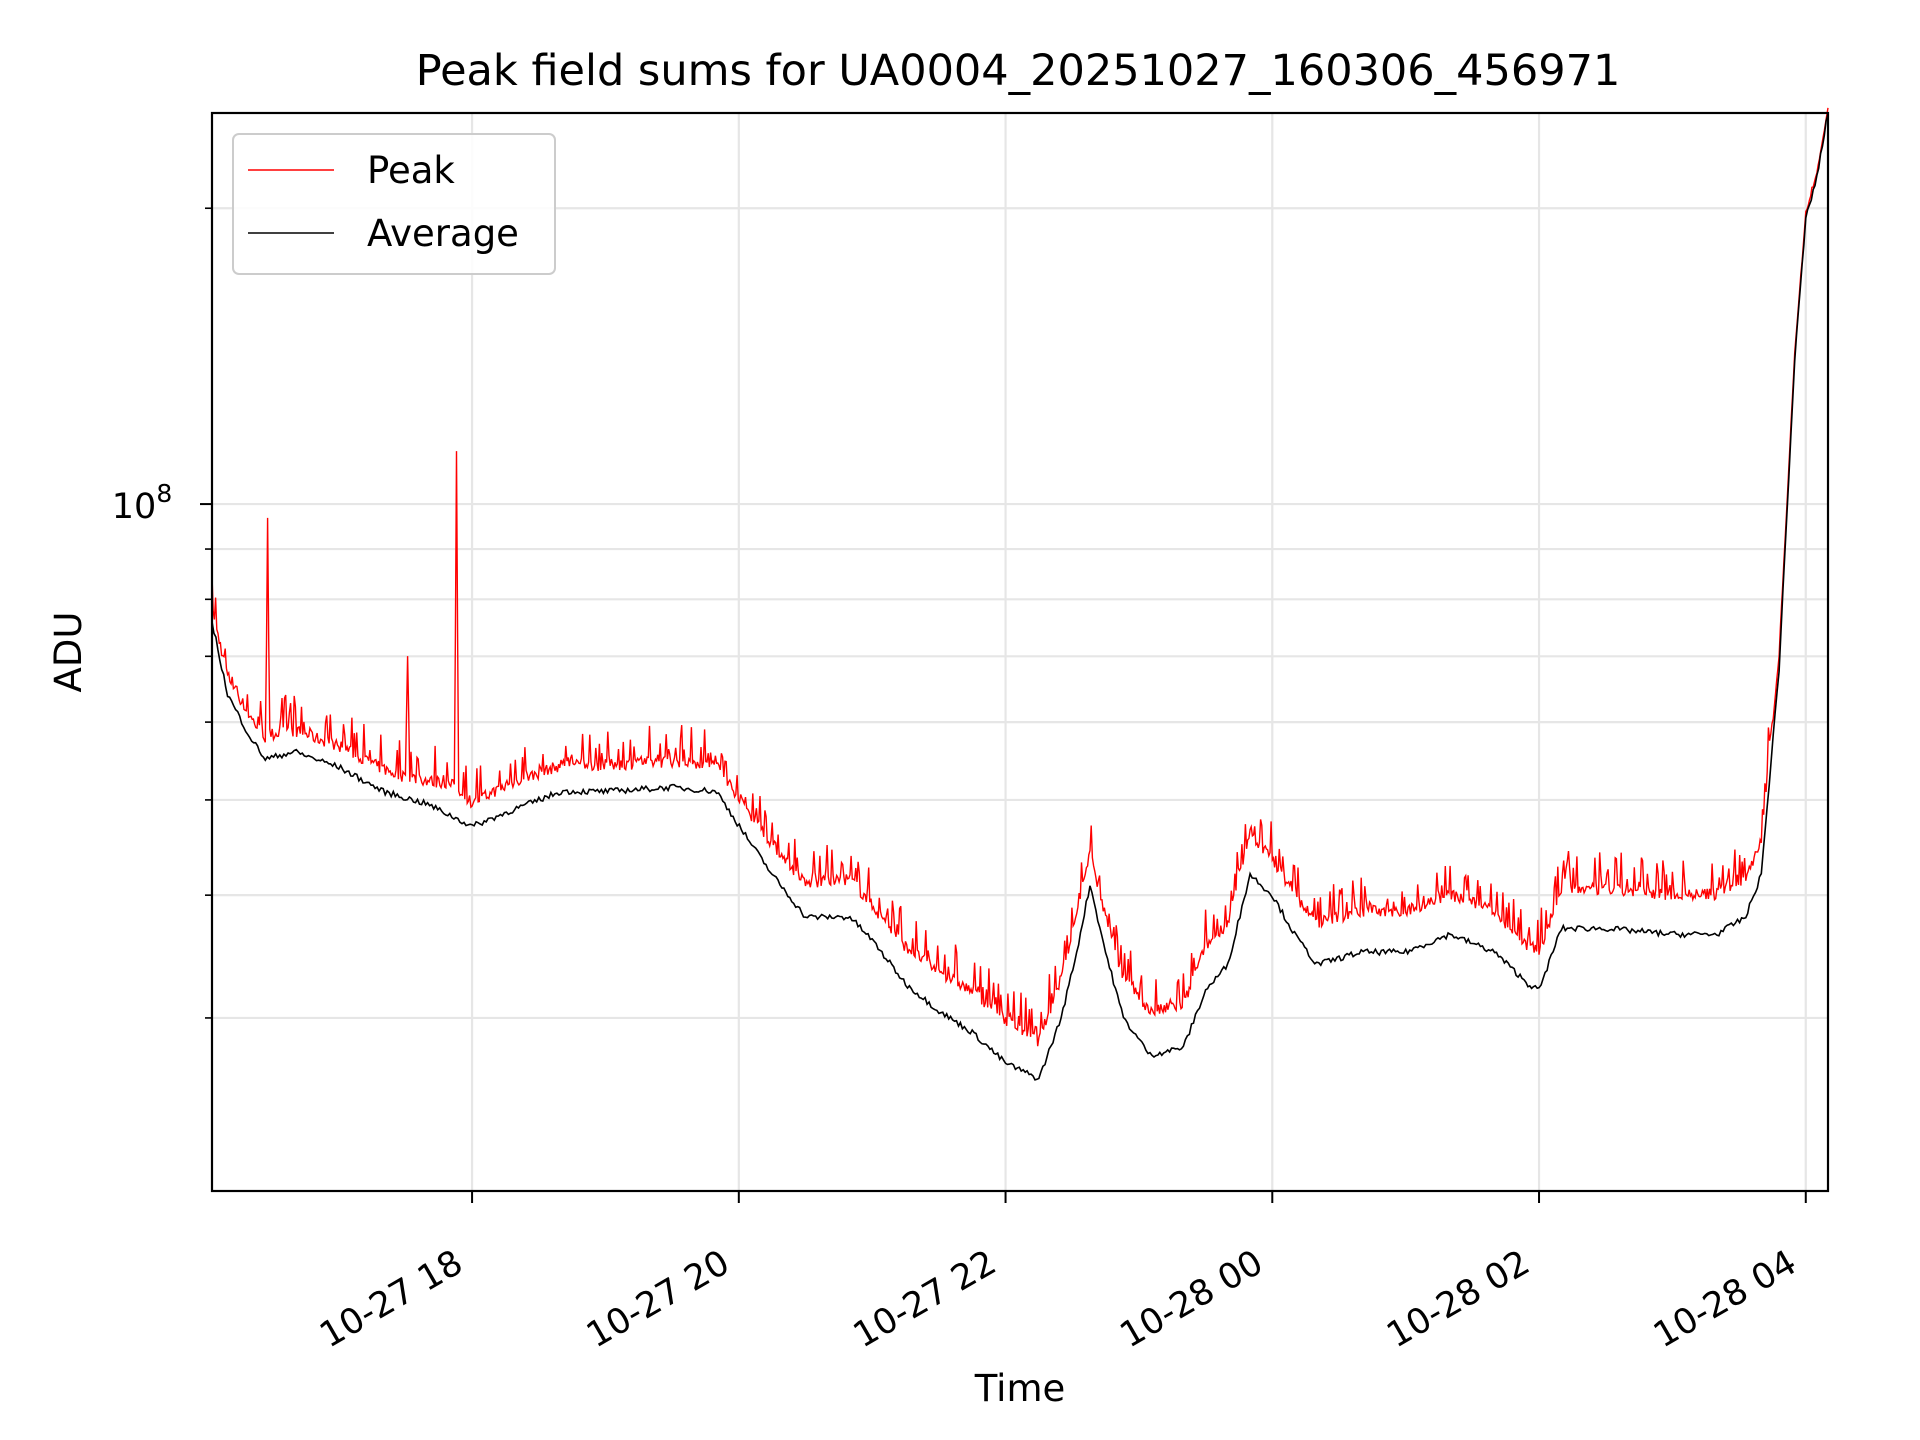  What do you see at coordinates (1458, 1299) in the screenshot?
I see `x-tick-label: 10-28 02` at bounding box center [1458, 1299].